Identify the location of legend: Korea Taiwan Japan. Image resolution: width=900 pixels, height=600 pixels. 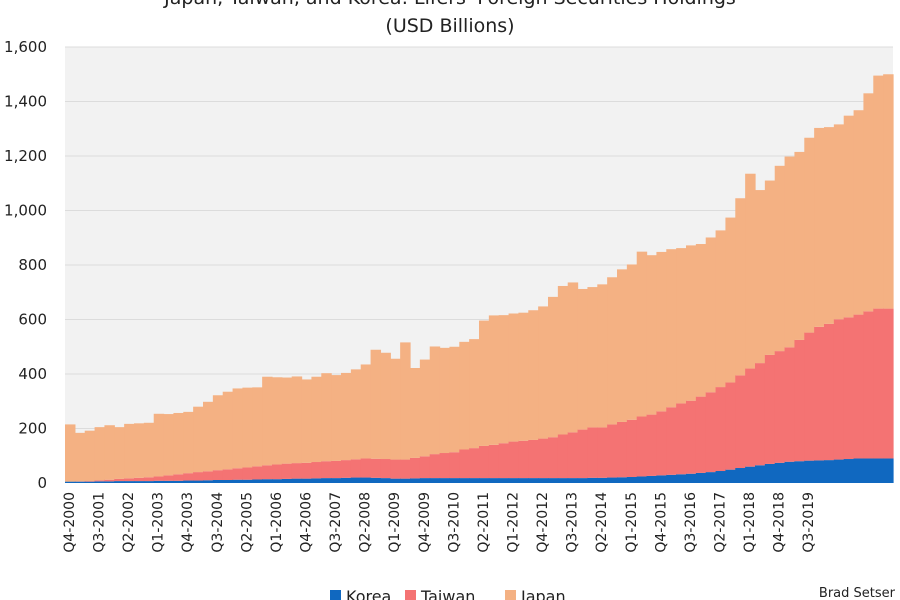
(448, 593).